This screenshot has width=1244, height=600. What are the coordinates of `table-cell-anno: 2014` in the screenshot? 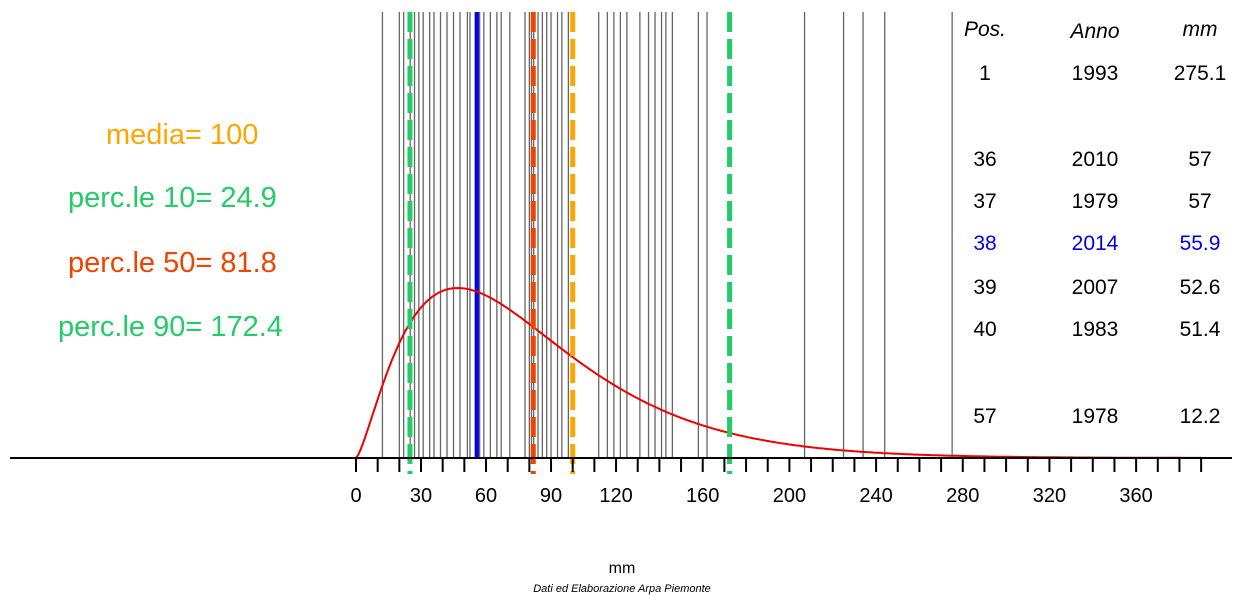 It's located at (1095, 243).